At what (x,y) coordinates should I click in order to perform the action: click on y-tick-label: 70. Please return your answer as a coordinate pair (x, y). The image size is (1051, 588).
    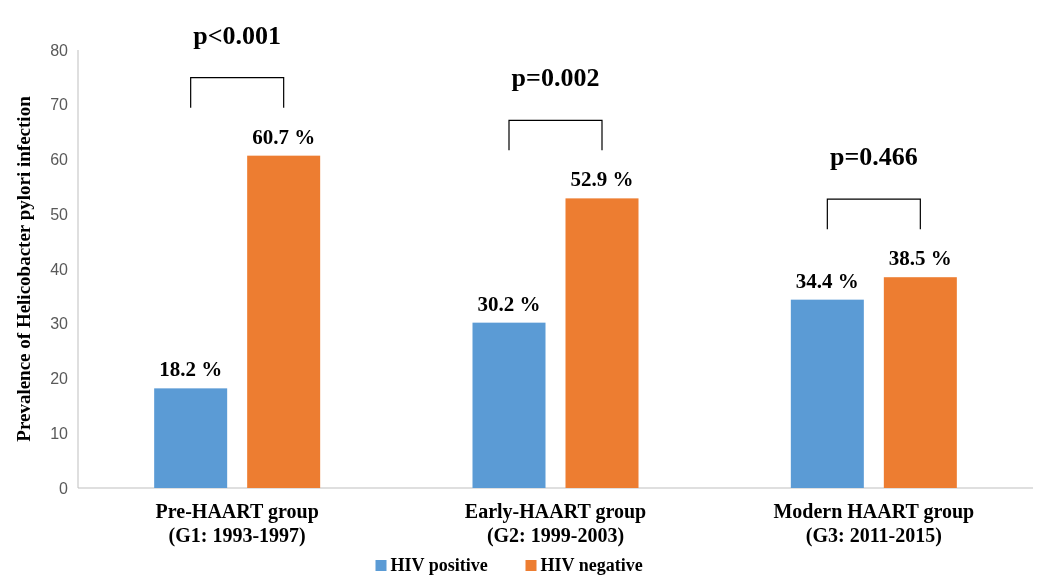
    Looking at the image, I should click on (59, 105).